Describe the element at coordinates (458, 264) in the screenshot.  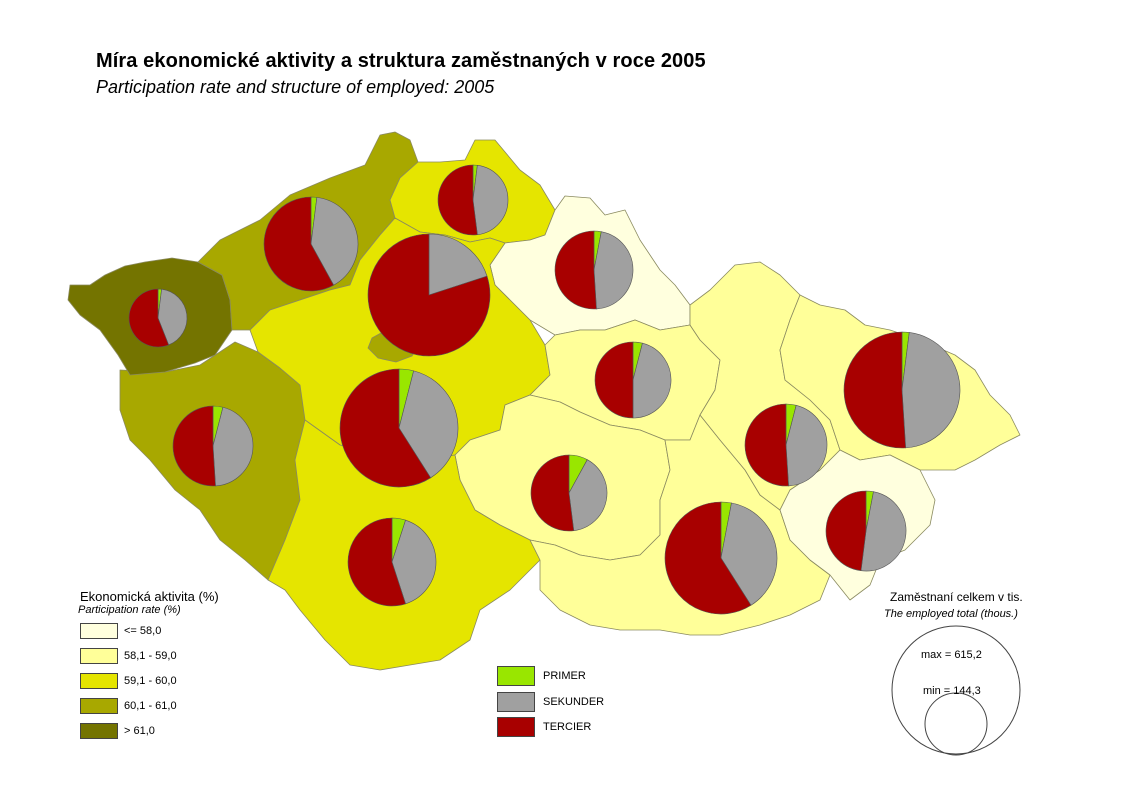
I see `pie-slice-praha-sekunder` at that location.